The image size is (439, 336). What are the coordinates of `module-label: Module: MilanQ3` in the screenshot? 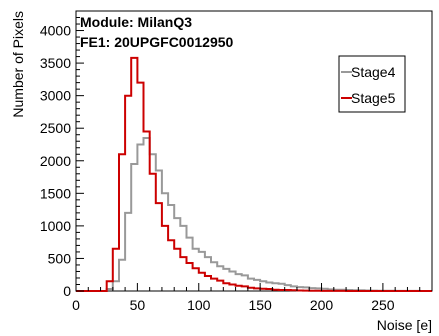 It's located at (136, 22).